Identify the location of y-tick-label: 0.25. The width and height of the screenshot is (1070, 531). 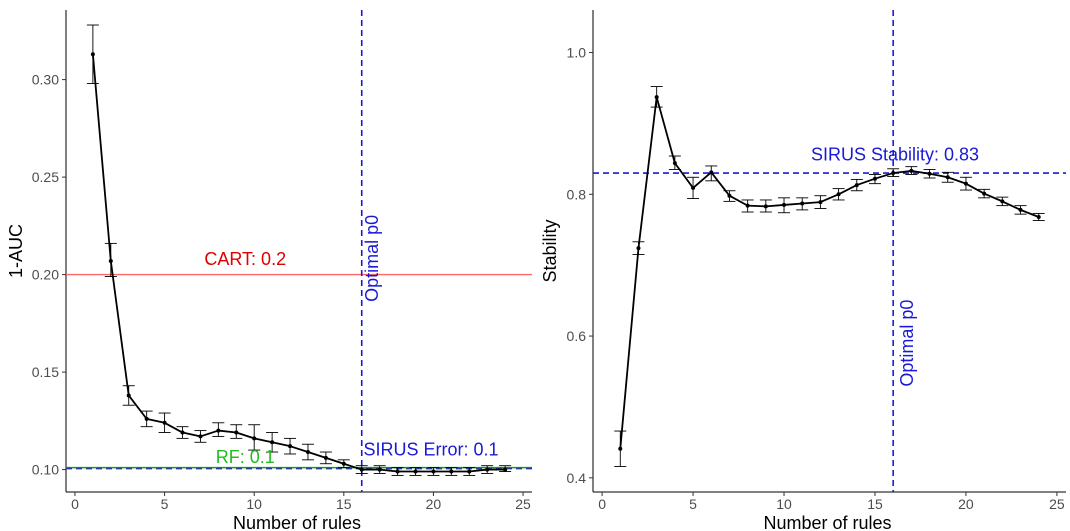
(45, 177).